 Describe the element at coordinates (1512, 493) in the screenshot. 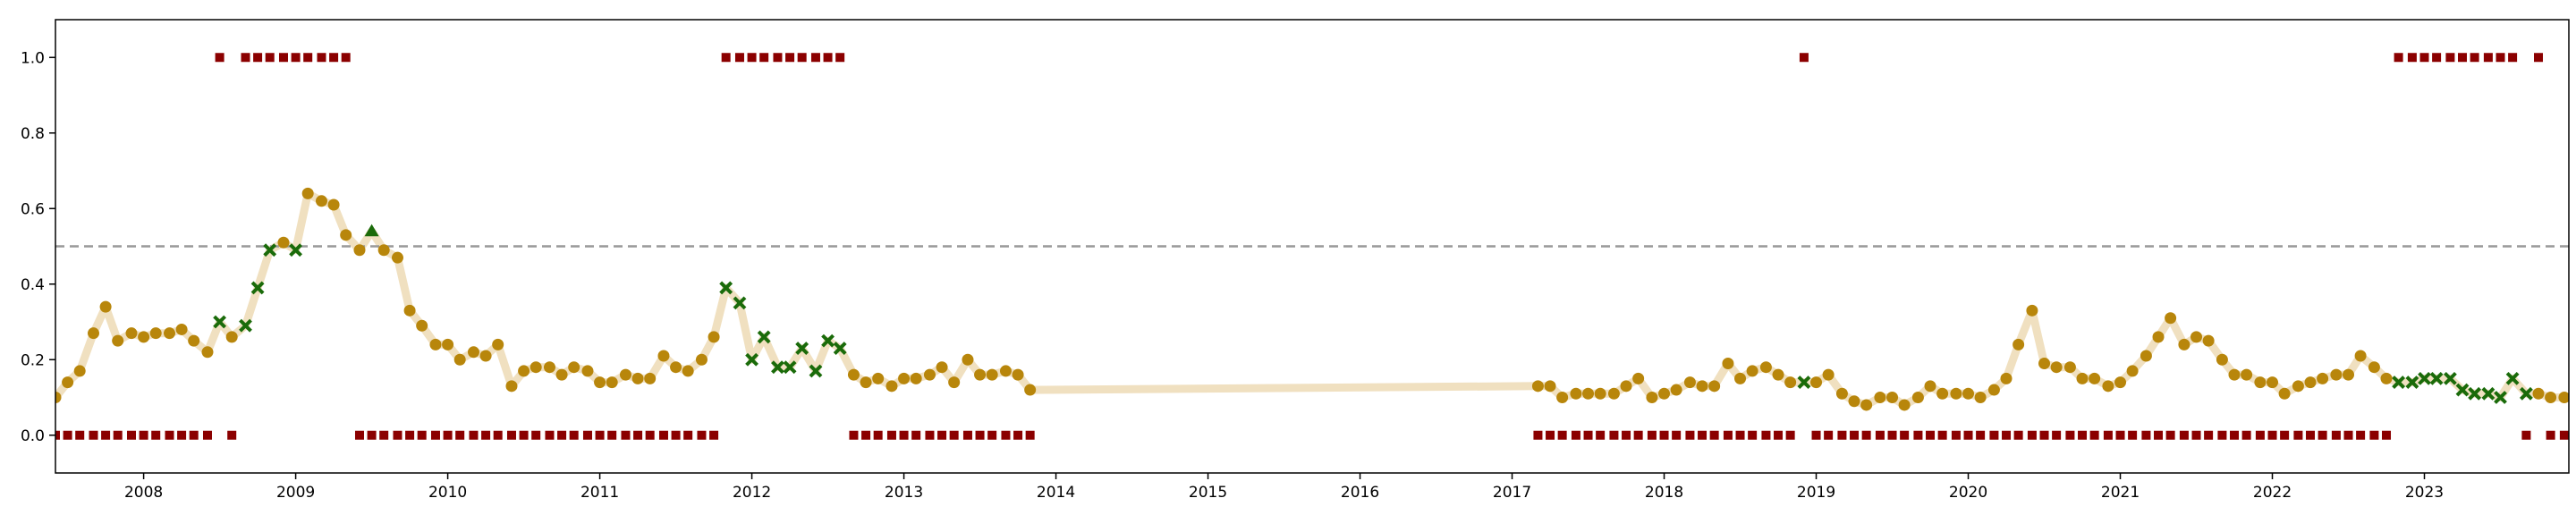

I see `x-tick-label-9: 2017` at that location.